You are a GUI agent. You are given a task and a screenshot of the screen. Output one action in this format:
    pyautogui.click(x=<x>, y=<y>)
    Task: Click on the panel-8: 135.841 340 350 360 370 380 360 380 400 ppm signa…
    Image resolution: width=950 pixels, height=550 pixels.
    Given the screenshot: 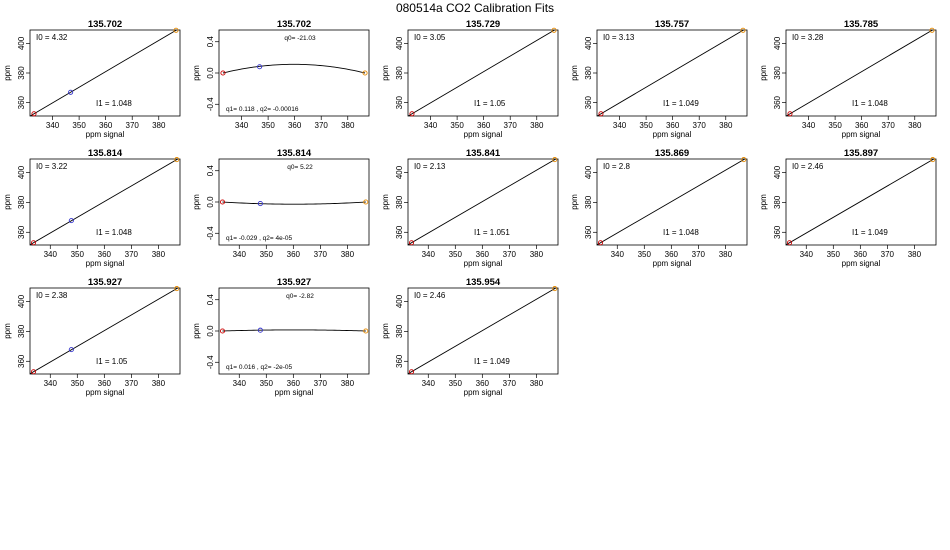 What is the action you would take?
    pyautogui.click(x=470, y=208)
    